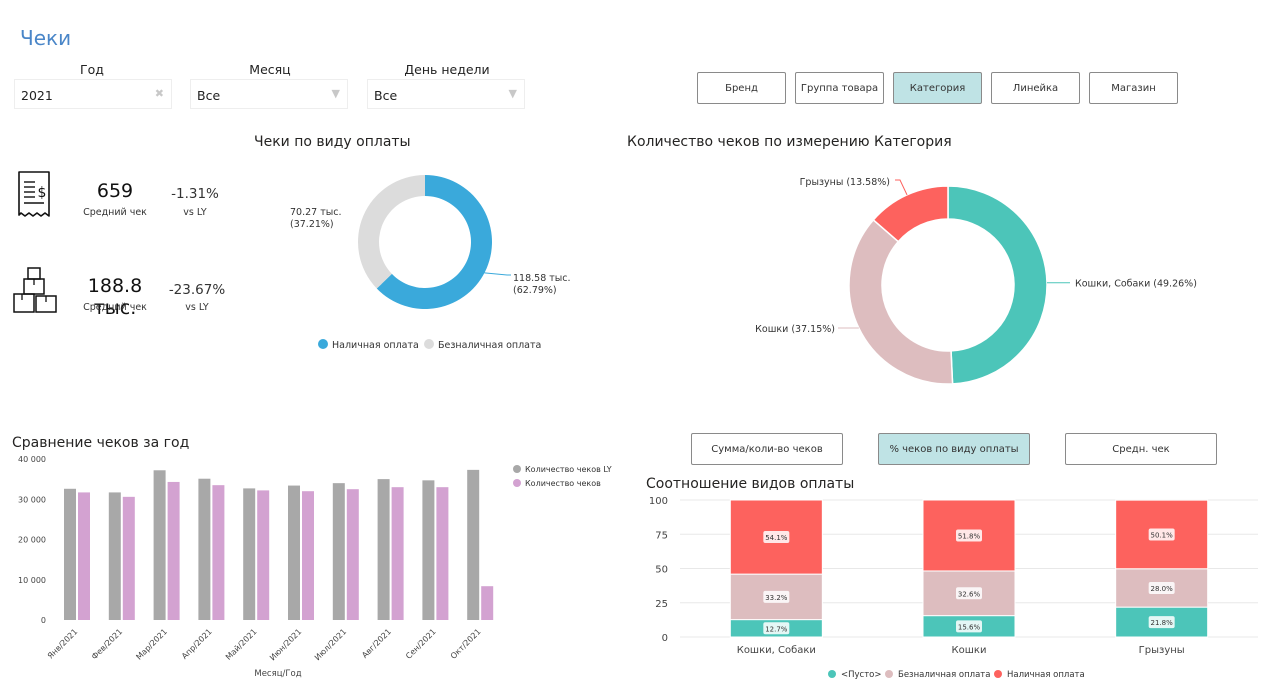  What do you see at coordinates (789, 142) in the screenshot?
I see `category-donut-title: Количество чеков по измерению Категория` at bounding box center [789, 142].